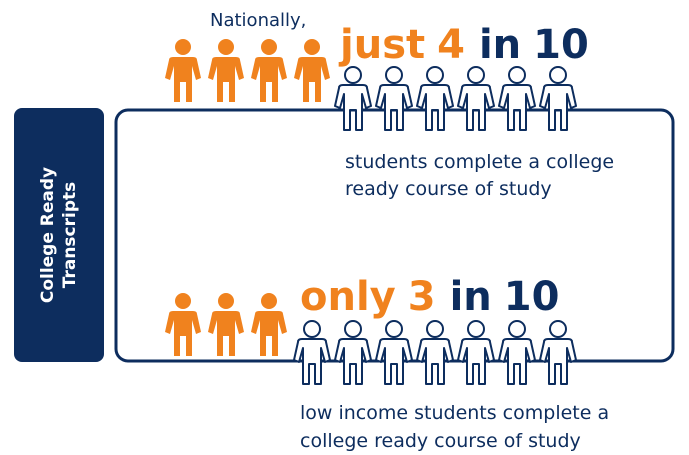 The width and height of the screenshot is (689, 455). I want to click on headline: just 4 in 10, so click(463, 45).